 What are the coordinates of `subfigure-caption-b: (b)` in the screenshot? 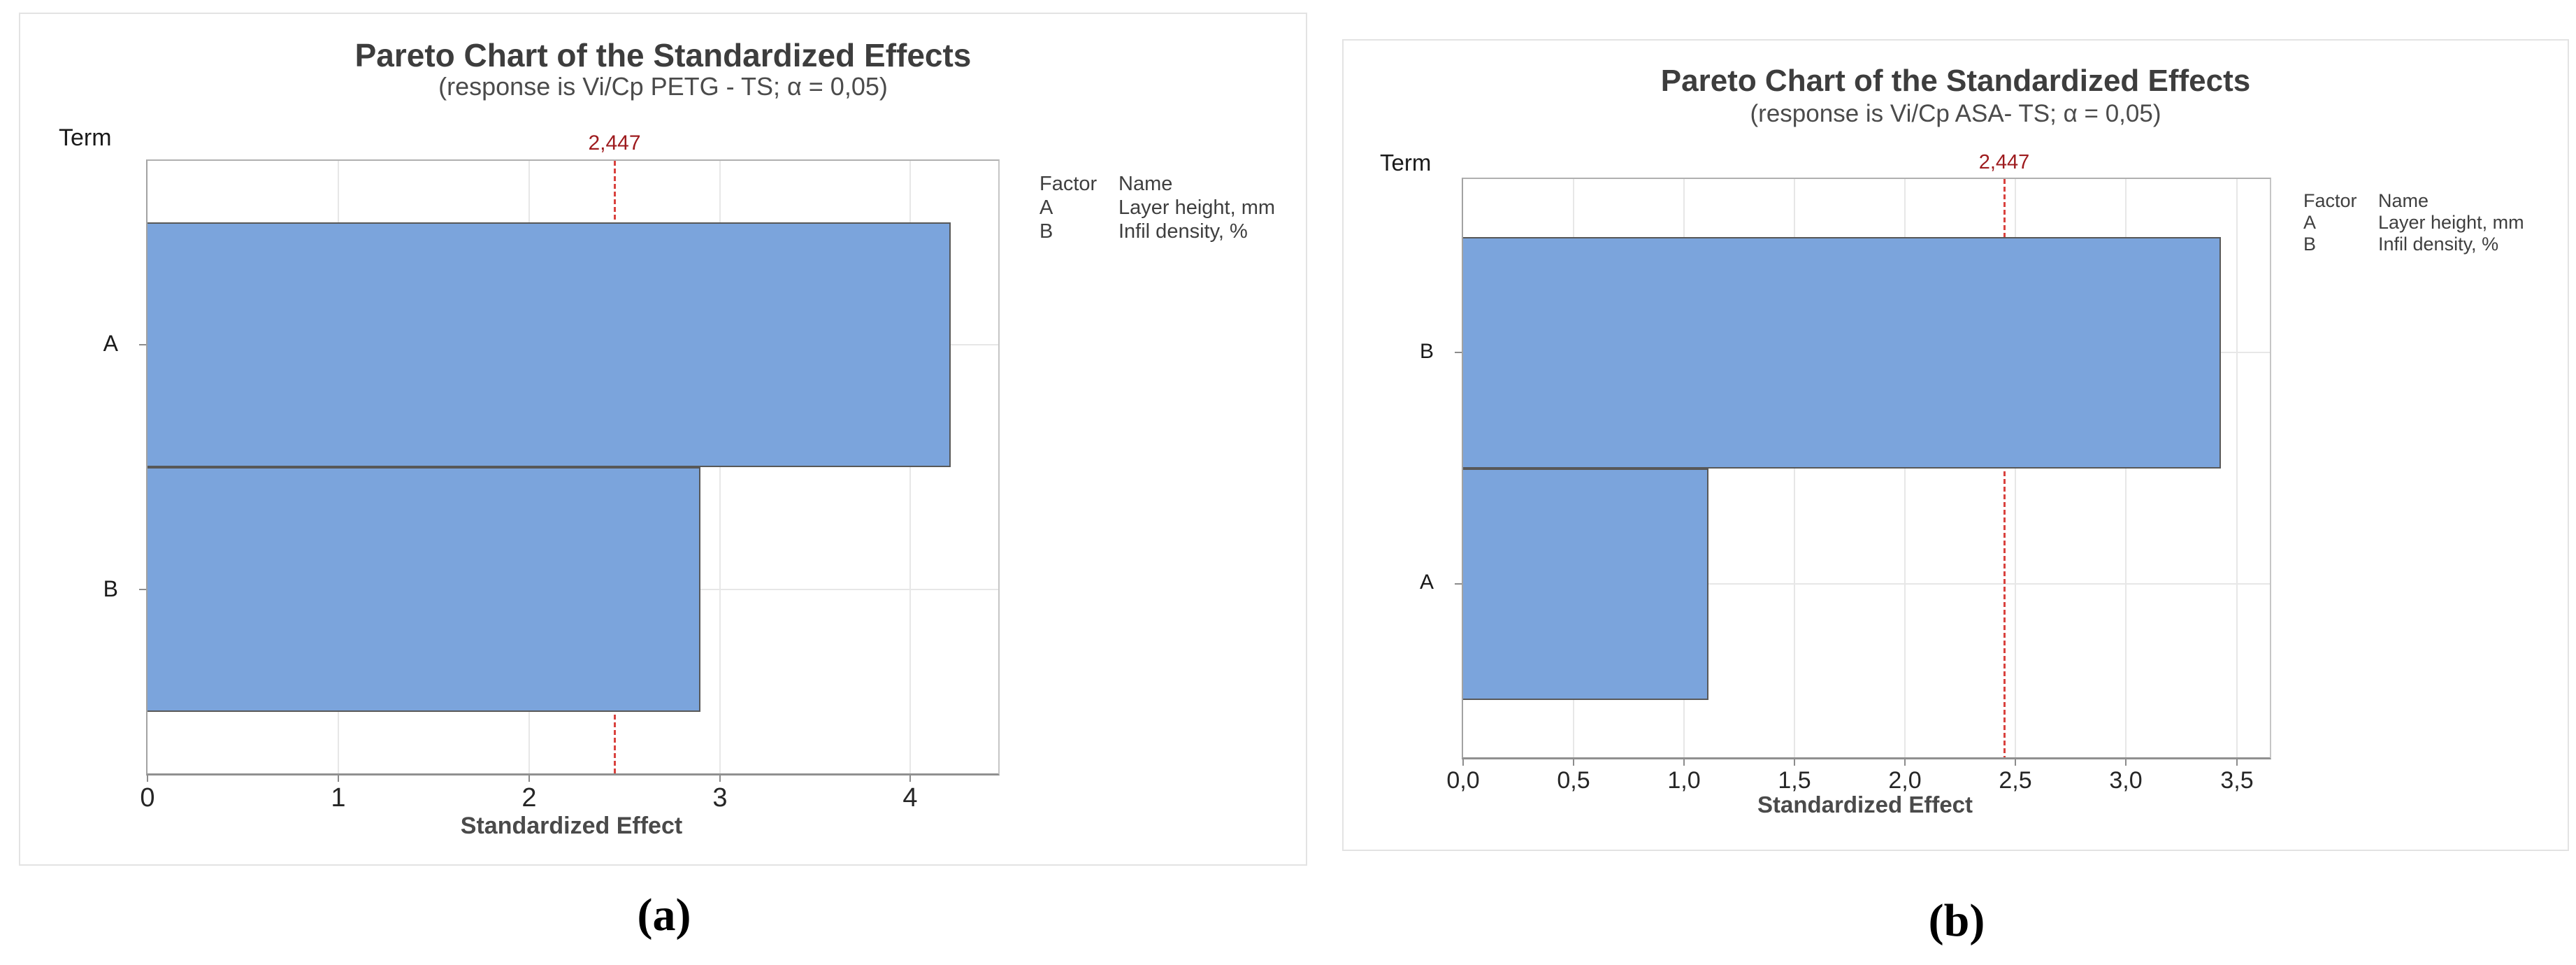 It's located at (1956, 920).